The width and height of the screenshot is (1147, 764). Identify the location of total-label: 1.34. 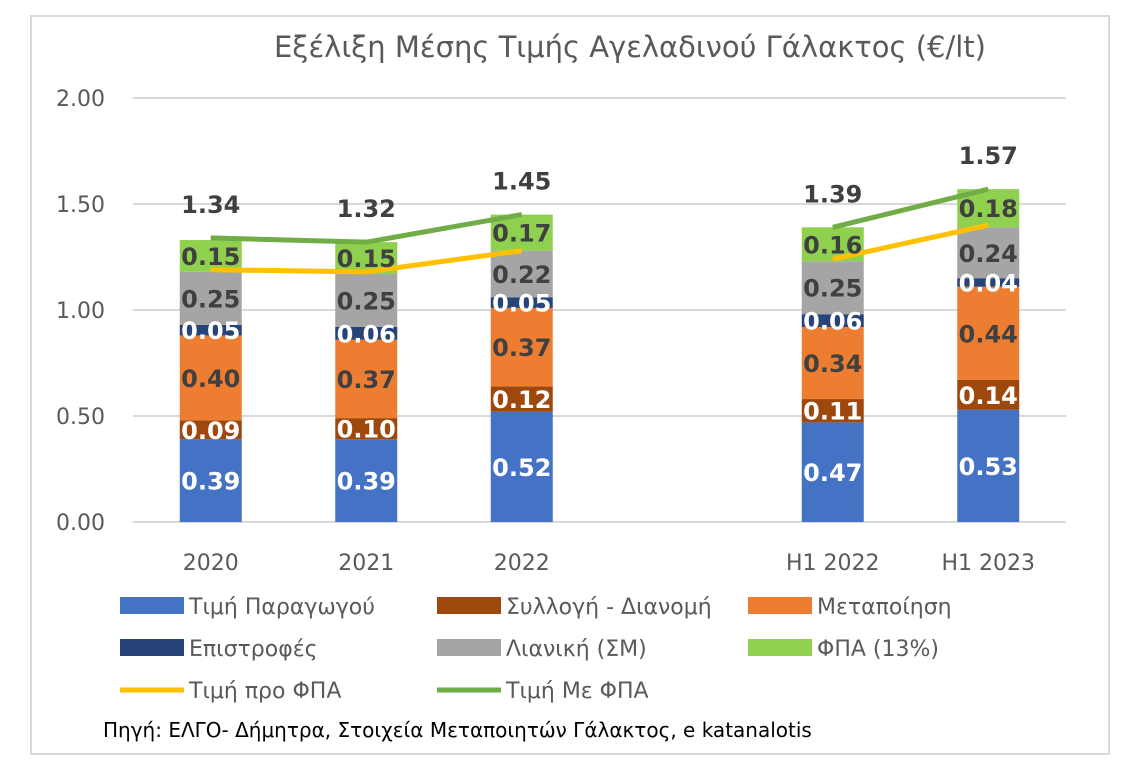
(210, 205).